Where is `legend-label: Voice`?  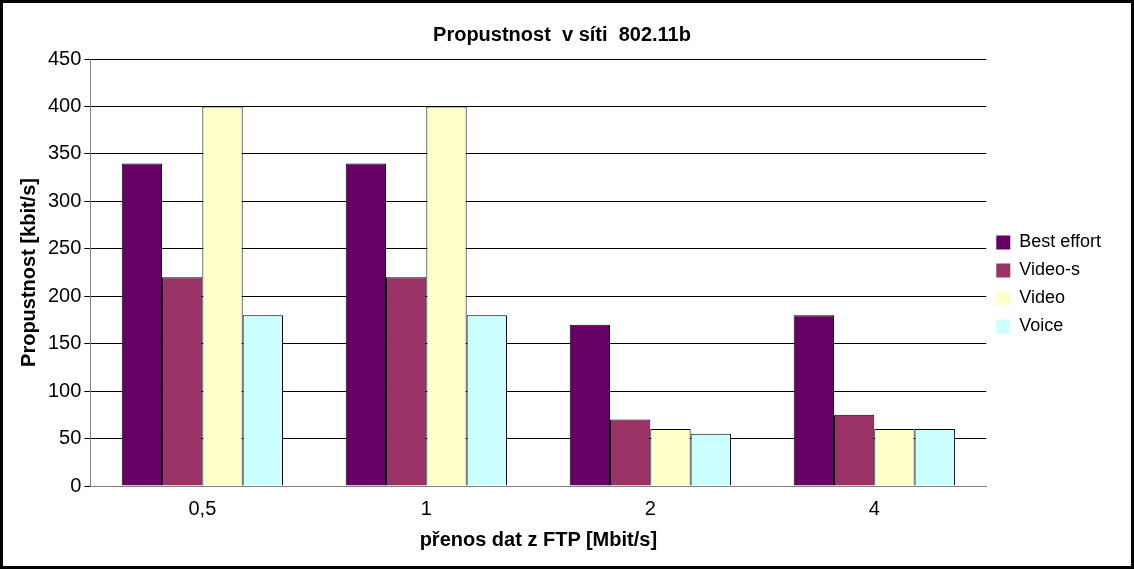
legend-label: Voice is located at coordinates (1041, 325).